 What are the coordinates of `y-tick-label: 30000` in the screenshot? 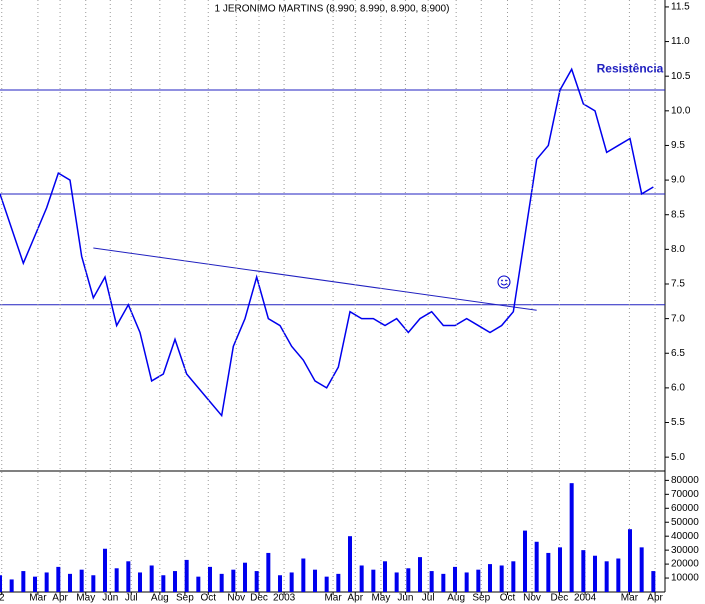 It's located at (685, 550).